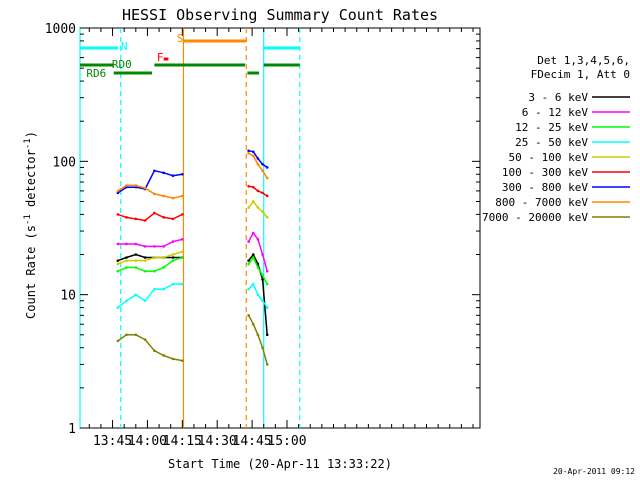 The height and width of the screenshot is (480, 640). What do you see at coordinates (217, 441) in the screenshot?
I see `x-tick-label-3: 14:30` at bounding box center [217, 441].